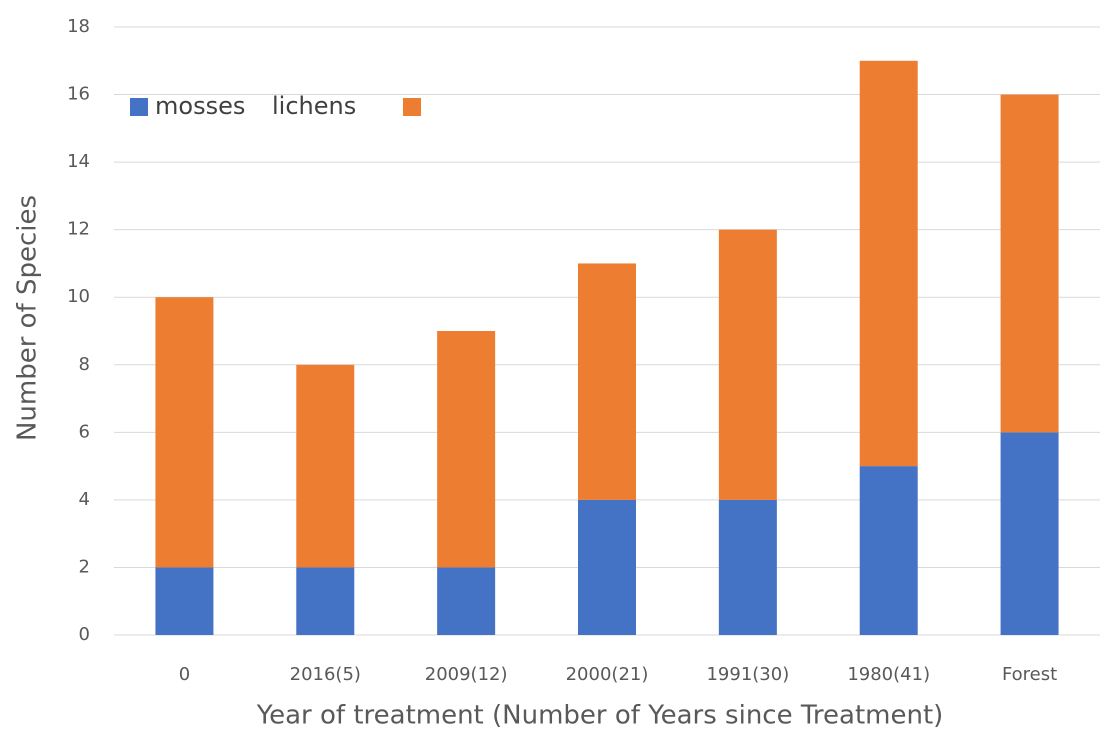  Describe the element at coordinates (78, 296) in the screenshot. I see `y-tick-label: 10` at that location.